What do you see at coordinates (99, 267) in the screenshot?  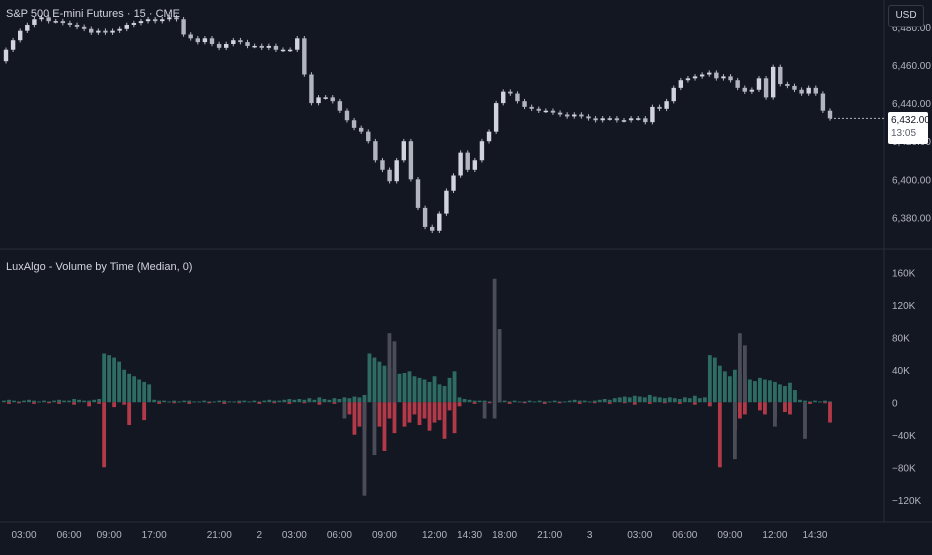 I see `indicator-title: LuxAlgo - Volume by Time (Median, 0)` at bounding box center [99, 267].